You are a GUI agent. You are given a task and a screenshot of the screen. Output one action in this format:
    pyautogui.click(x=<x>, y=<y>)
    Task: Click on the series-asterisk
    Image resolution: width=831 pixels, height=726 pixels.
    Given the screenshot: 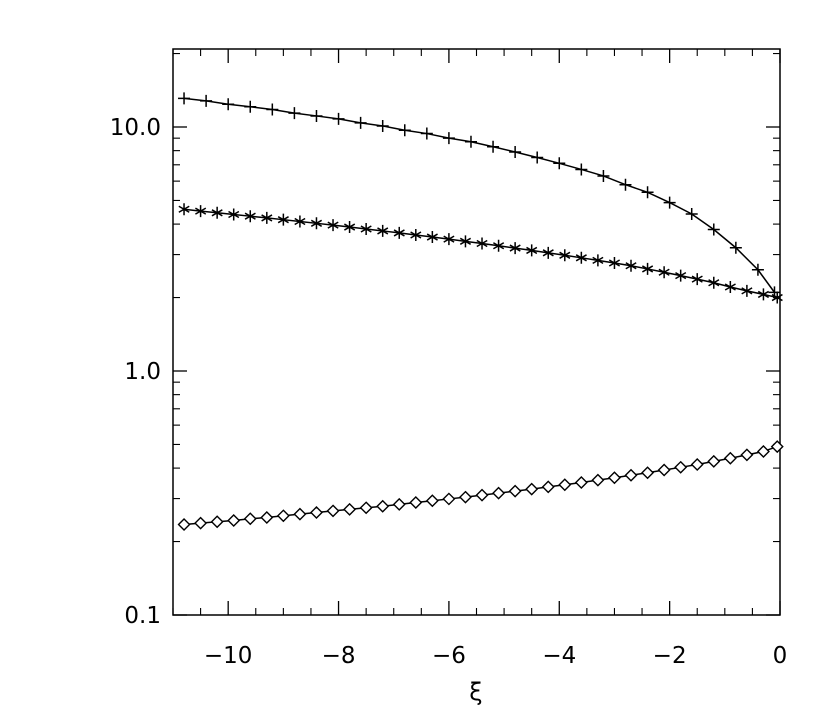 What is the action you would take?
    pyautogui.click(x=480, y=253)
    